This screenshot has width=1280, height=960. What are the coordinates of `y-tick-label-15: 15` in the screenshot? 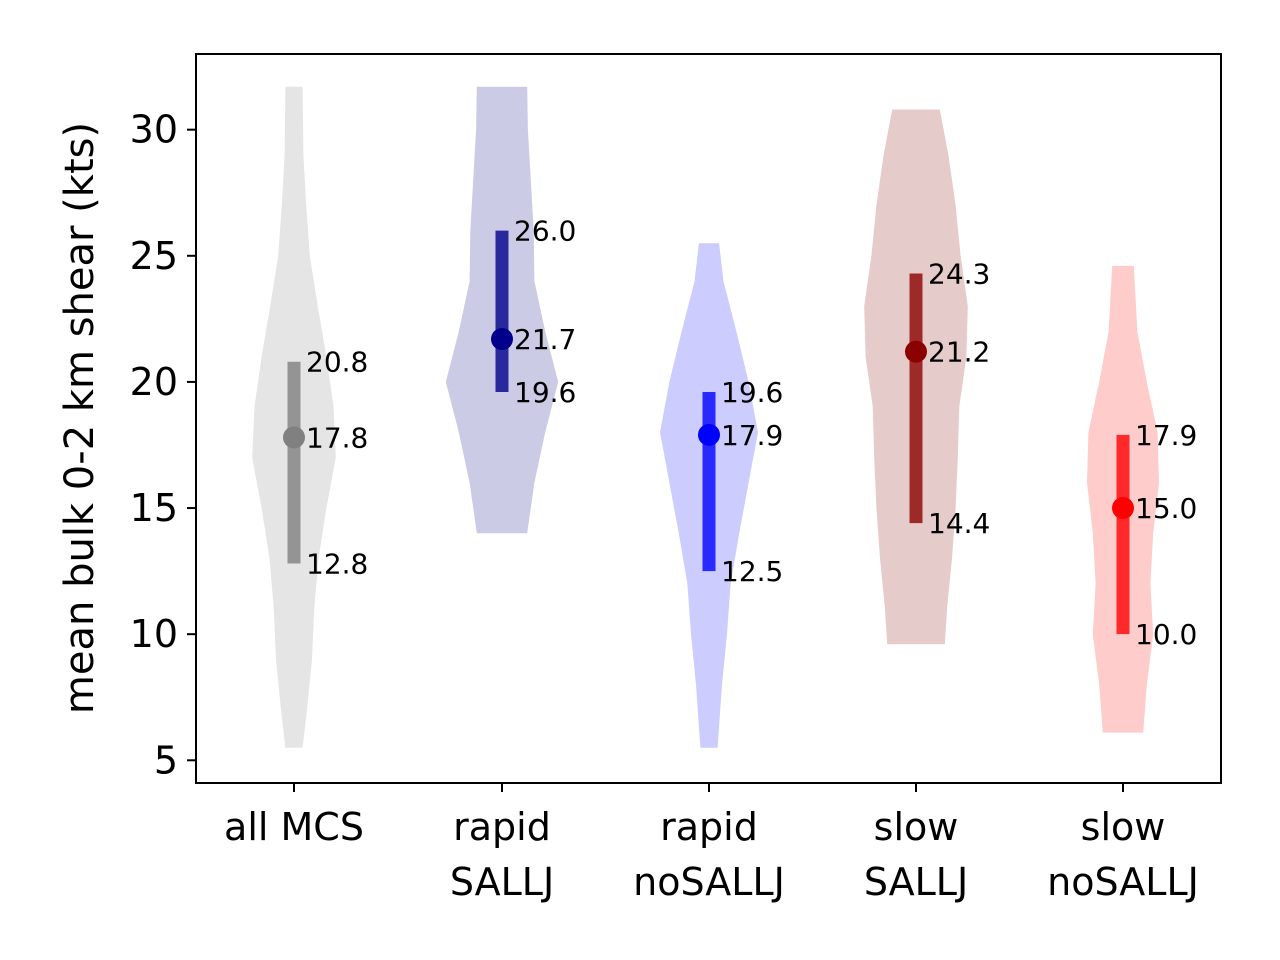 It's located at (154, 508).